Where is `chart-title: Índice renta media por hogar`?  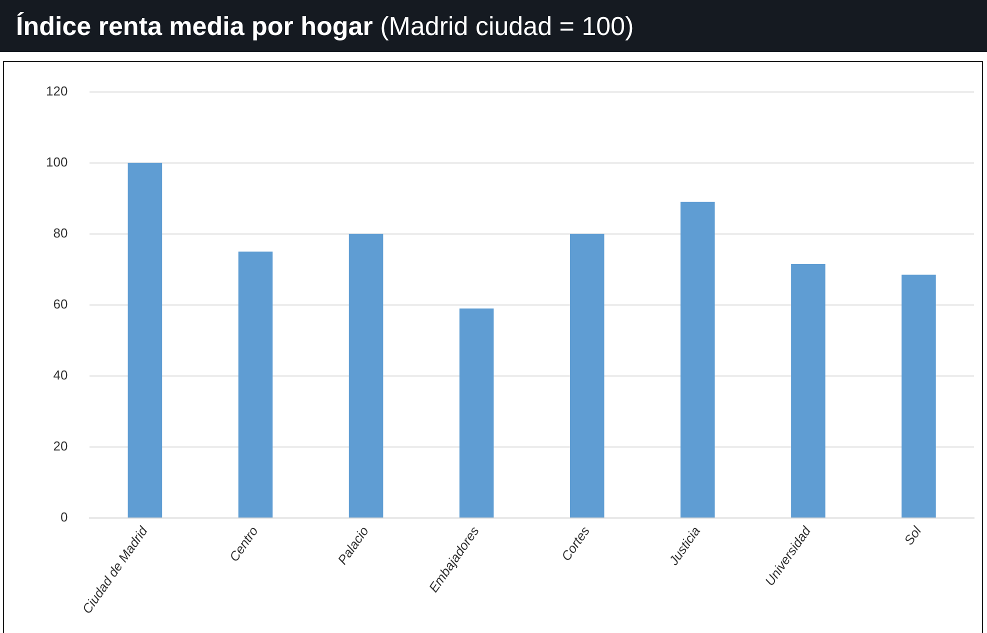
chart-title: Índice renta media por hogar is located at coordinates (194, 26).